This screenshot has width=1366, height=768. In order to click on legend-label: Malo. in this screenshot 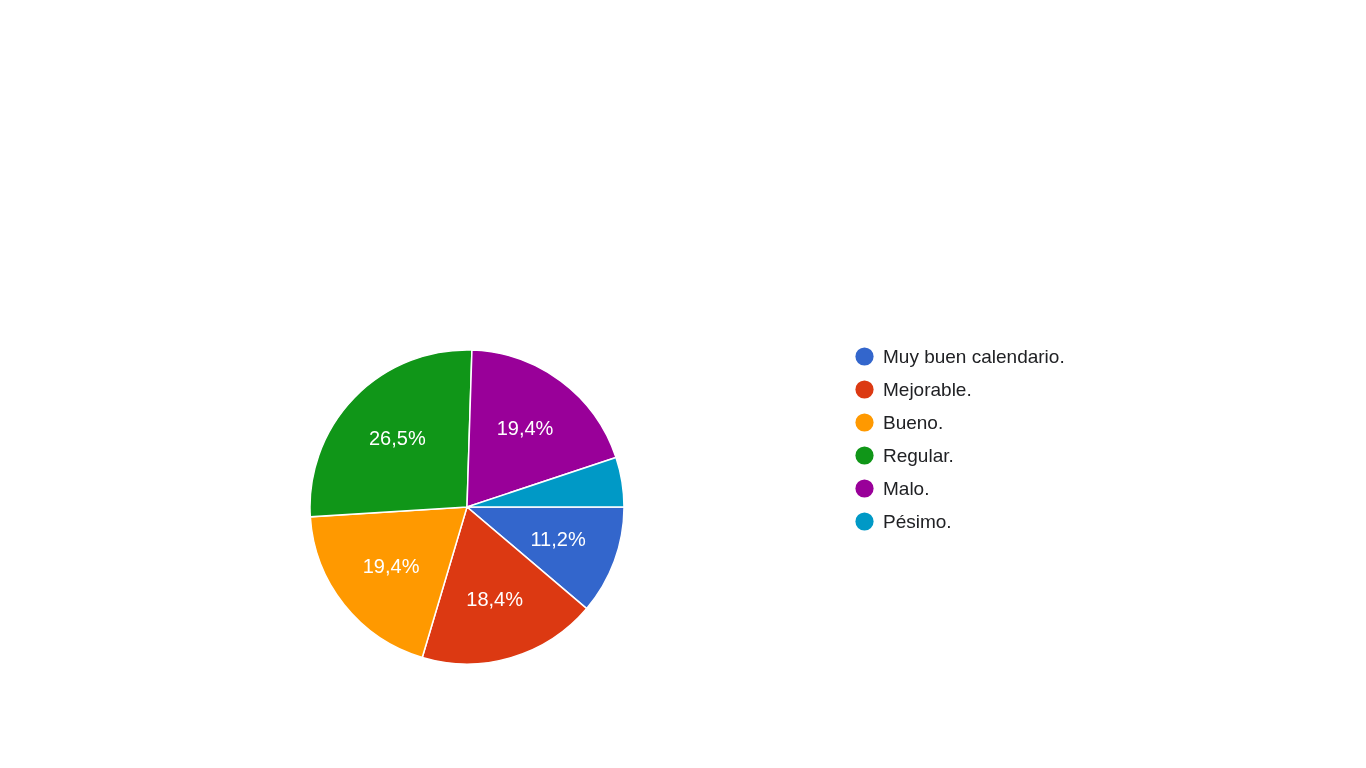, I will do `click(906, 488)`.